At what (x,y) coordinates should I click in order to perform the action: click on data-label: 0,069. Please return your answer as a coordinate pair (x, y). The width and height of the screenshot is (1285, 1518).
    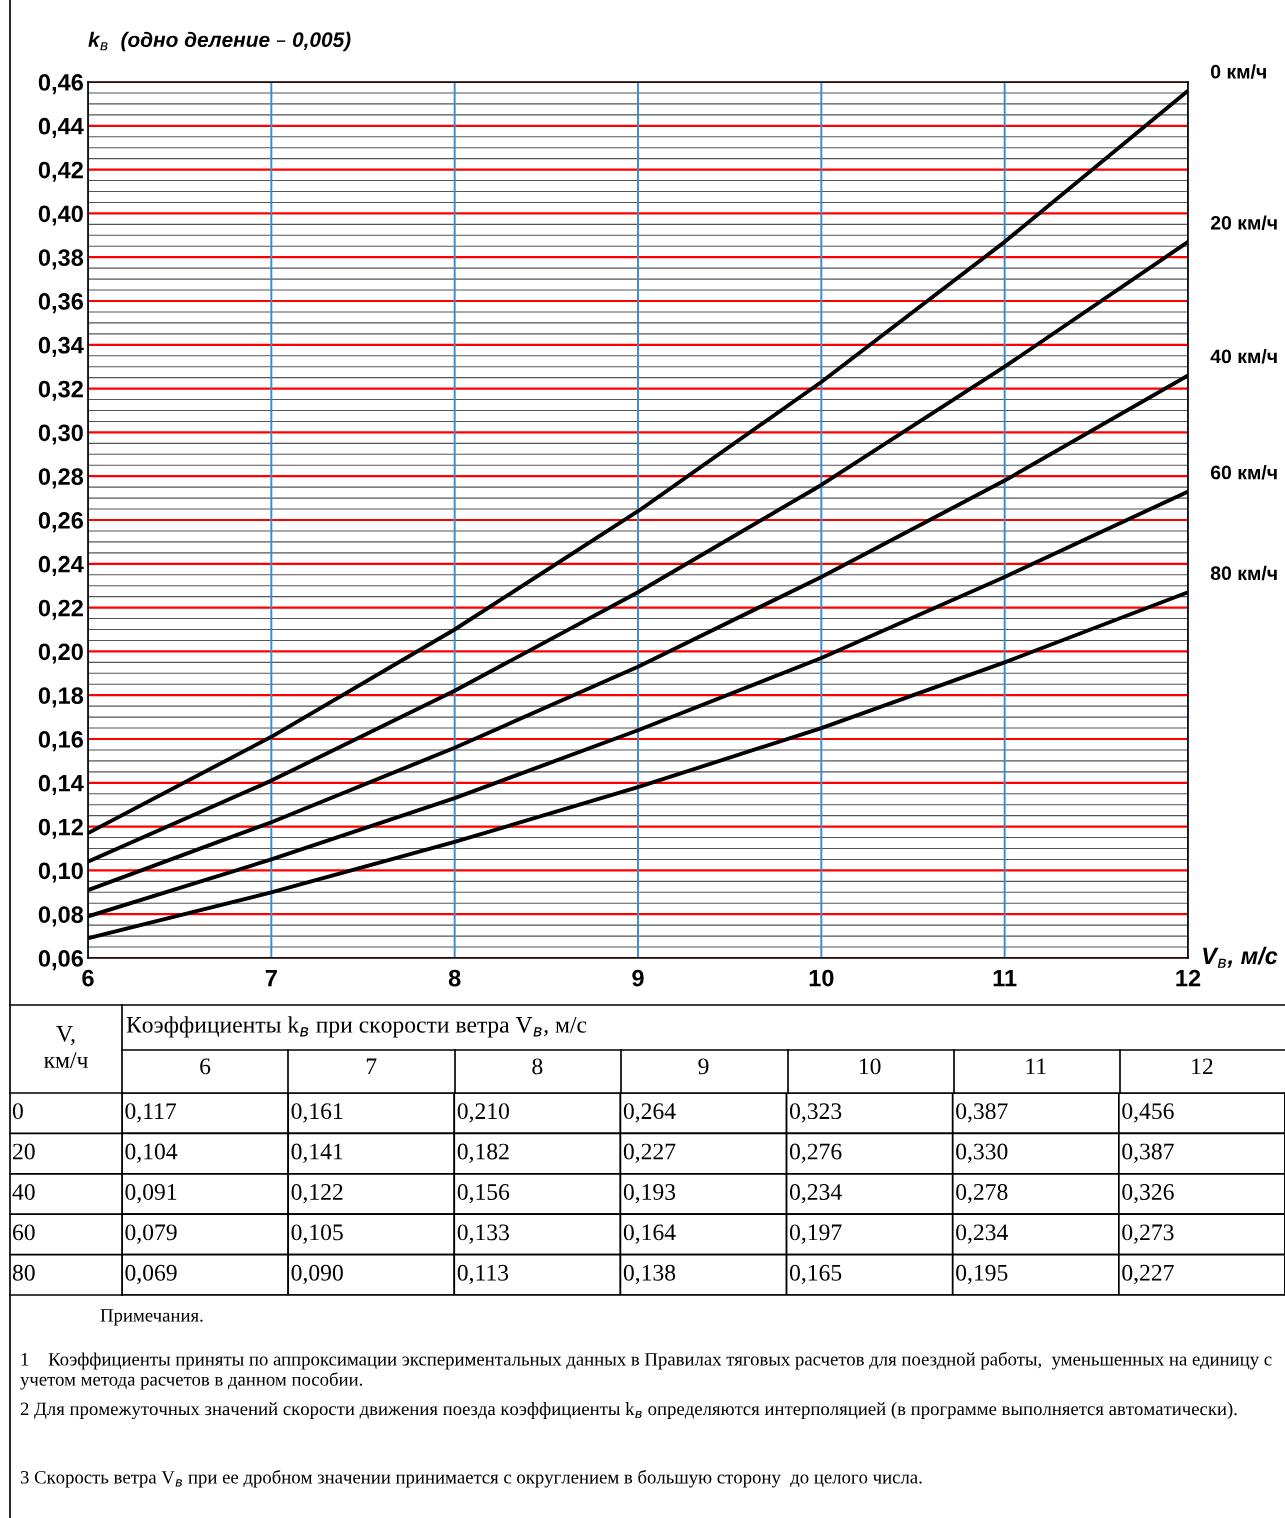
    Looking at the image, I should click on (151, 1274).